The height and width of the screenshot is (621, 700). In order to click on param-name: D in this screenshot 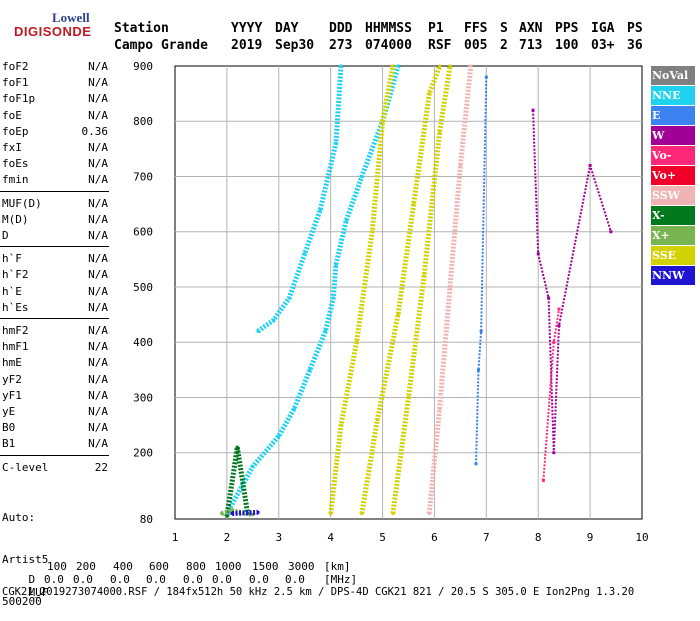, I will do `click(5, 235)`.